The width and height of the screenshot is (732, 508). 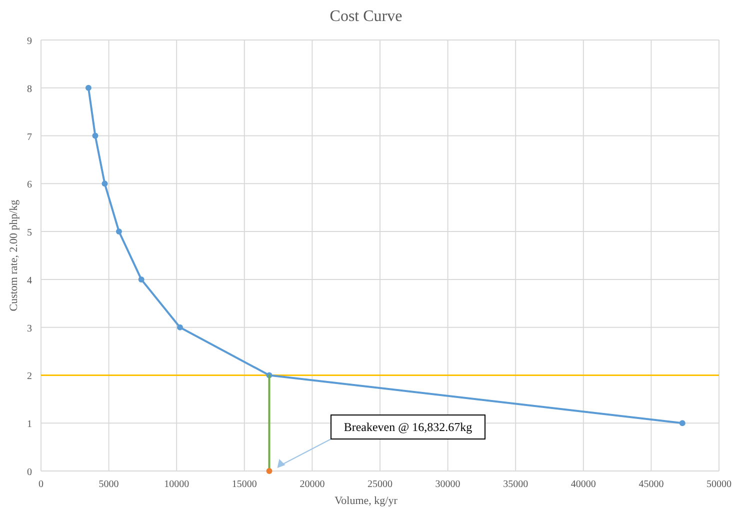 What do you see at coordinates (583, 484) in the screenshot?
I see `x-tick-label: 40000` at bounding box center [583, 484].